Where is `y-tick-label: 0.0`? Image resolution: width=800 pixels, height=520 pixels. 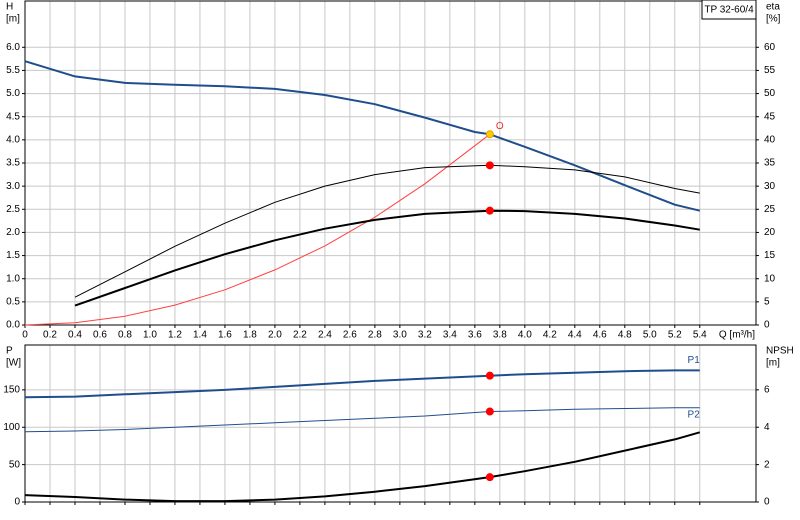
y-tick-label: 0.0 is located at coordinates (13, 325).